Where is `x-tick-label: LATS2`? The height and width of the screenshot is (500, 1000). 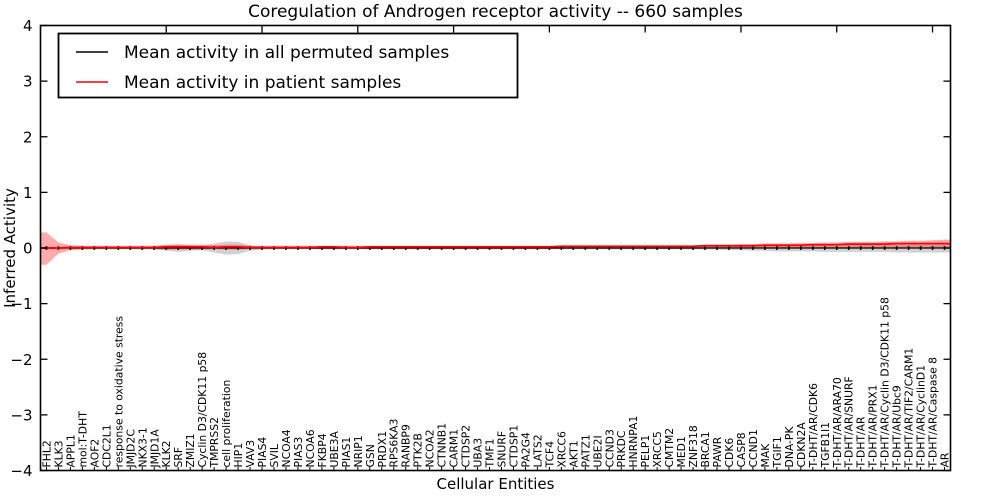
x-tick-label: LATS2 is located at coordinates (537, 450).